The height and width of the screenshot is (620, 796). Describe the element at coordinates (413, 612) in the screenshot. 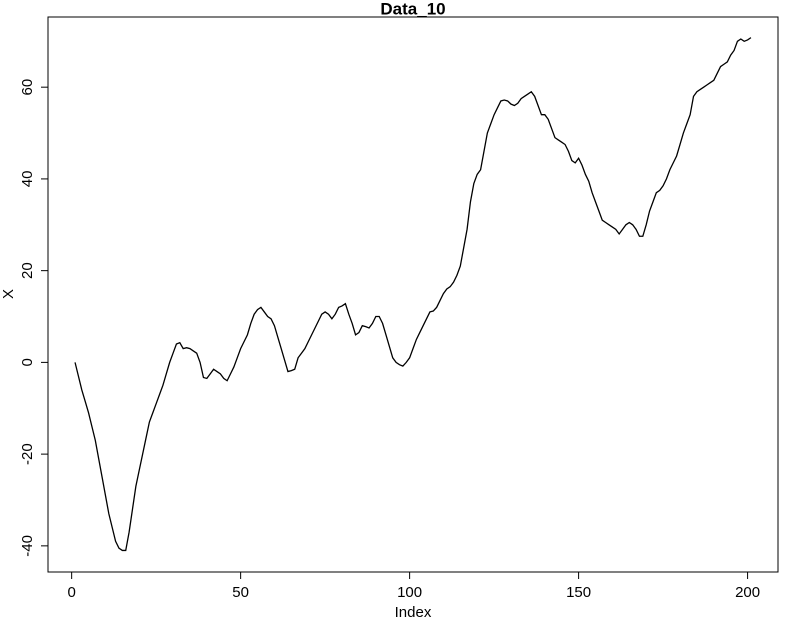

I see `x-axis-label: Index` at that location.